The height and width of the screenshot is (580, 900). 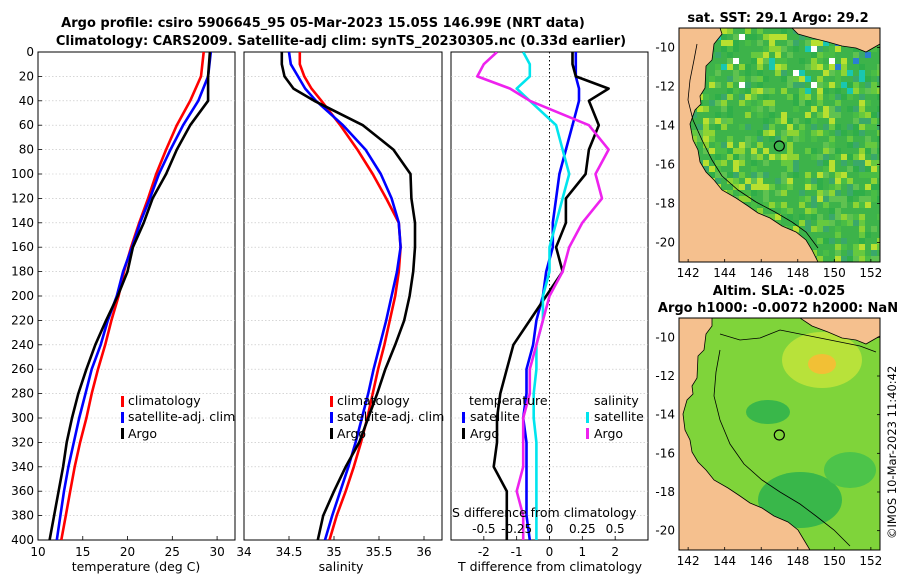 I want to click on difference-series, so click(x=542, y=296).